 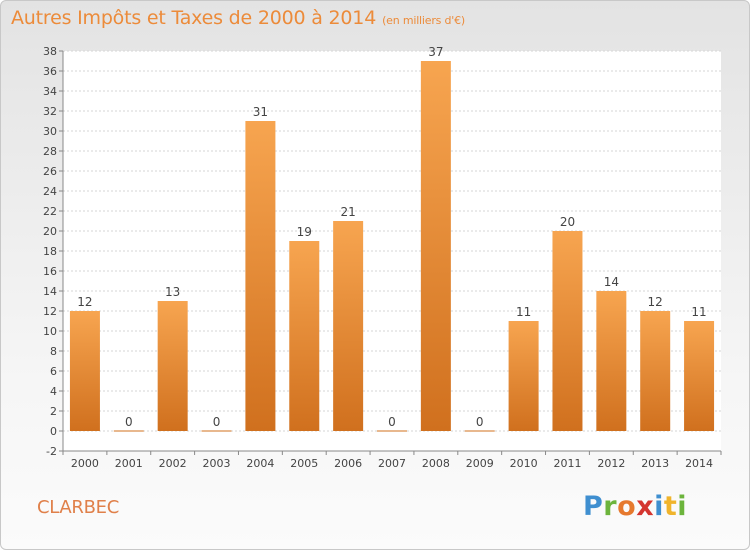 I want to click on proxiti-logo: Proxiti, so click(x=635, y=506).